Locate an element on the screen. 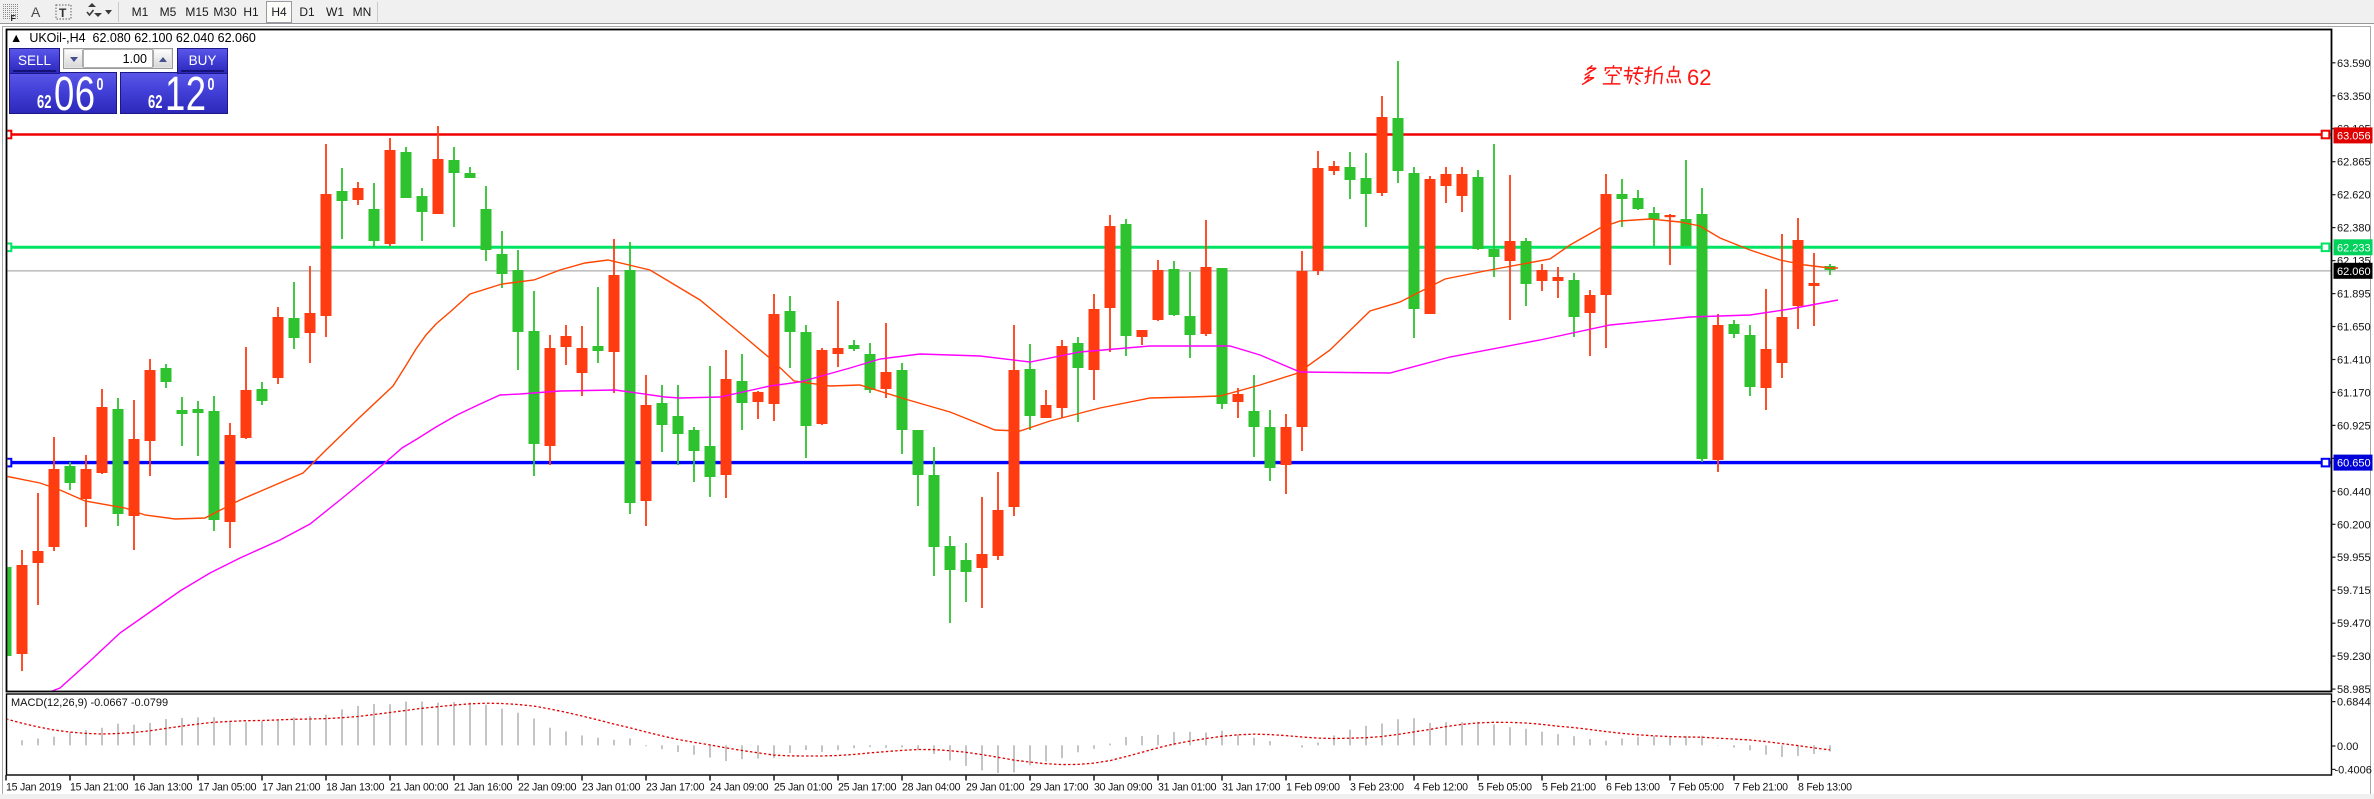 The height and width of the screenshot is (799, 2374). svg-text: 59.470 is located at coordinates (2354, 624).